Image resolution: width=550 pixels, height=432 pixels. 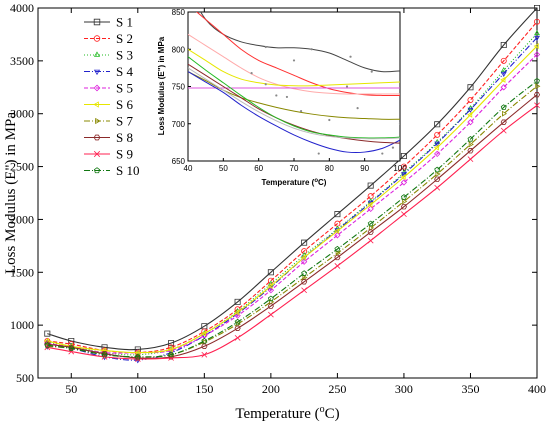 I want to click on legend-item: S 7, so click(x=108, y=121).